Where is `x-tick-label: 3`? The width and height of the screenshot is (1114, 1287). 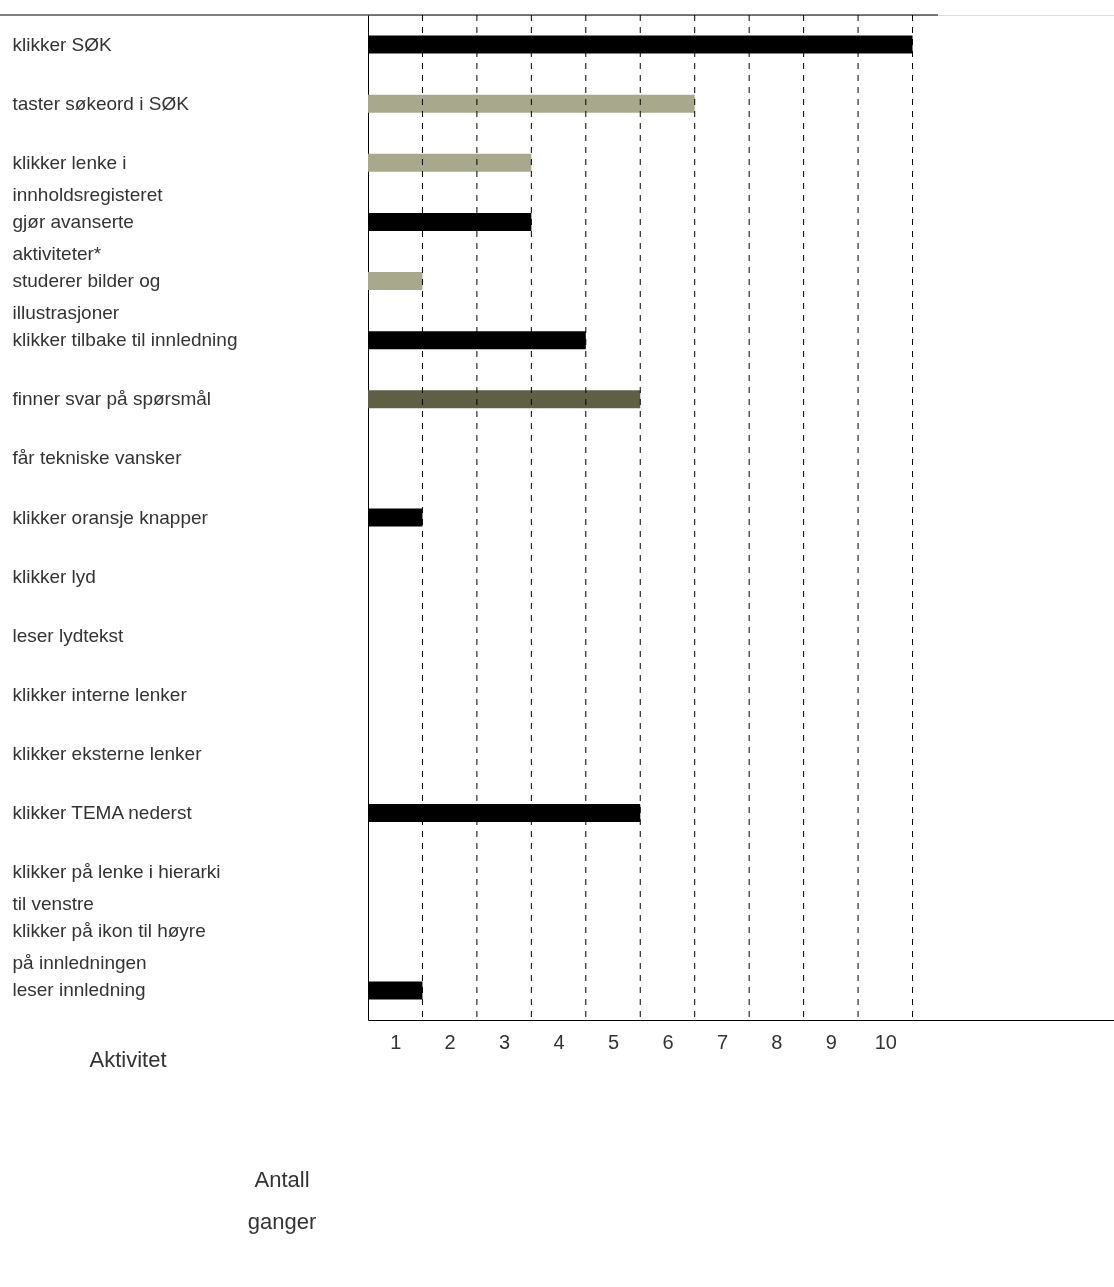
x-tick-label: 3 is located at coordinates (505, 1041).